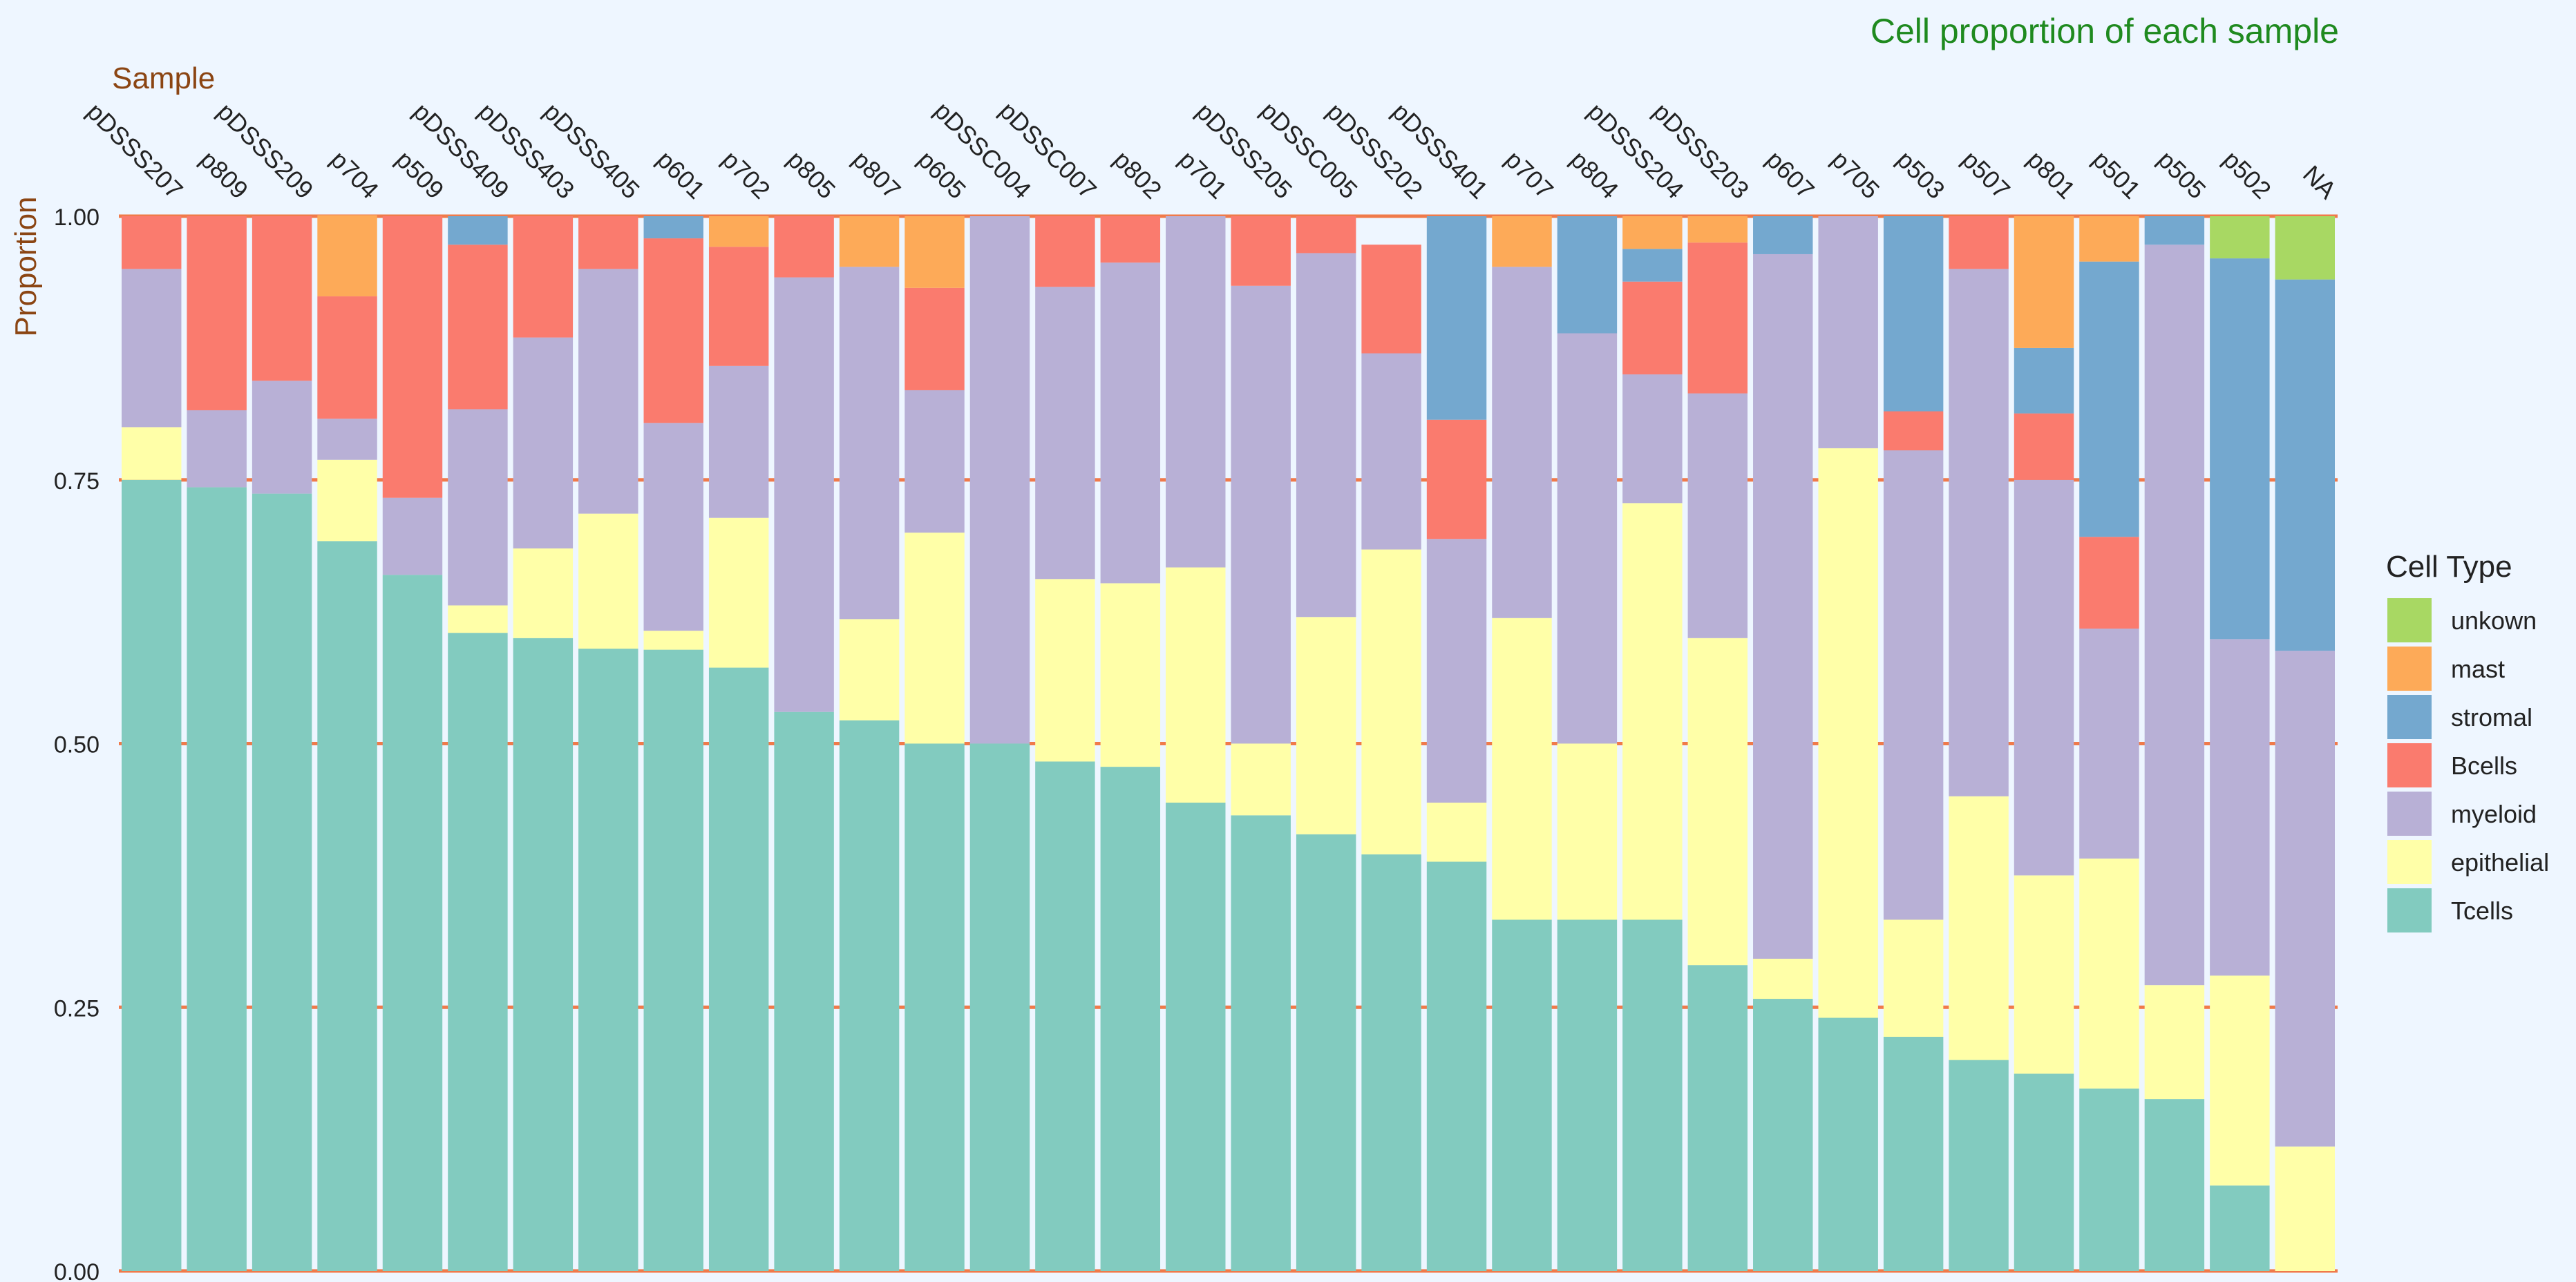 This screenshot has height=1282, width=2576. I want to click on y-tick-label: 0.75, so click(77, 481).